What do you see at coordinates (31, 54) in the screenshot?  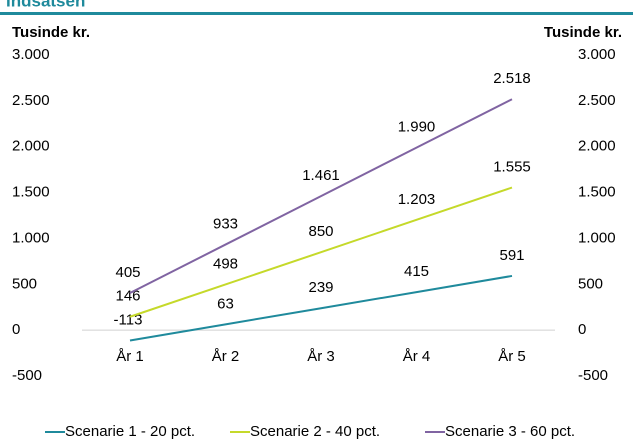 I see `y-tick-label: 3.000` at bounding box center [31, 54].